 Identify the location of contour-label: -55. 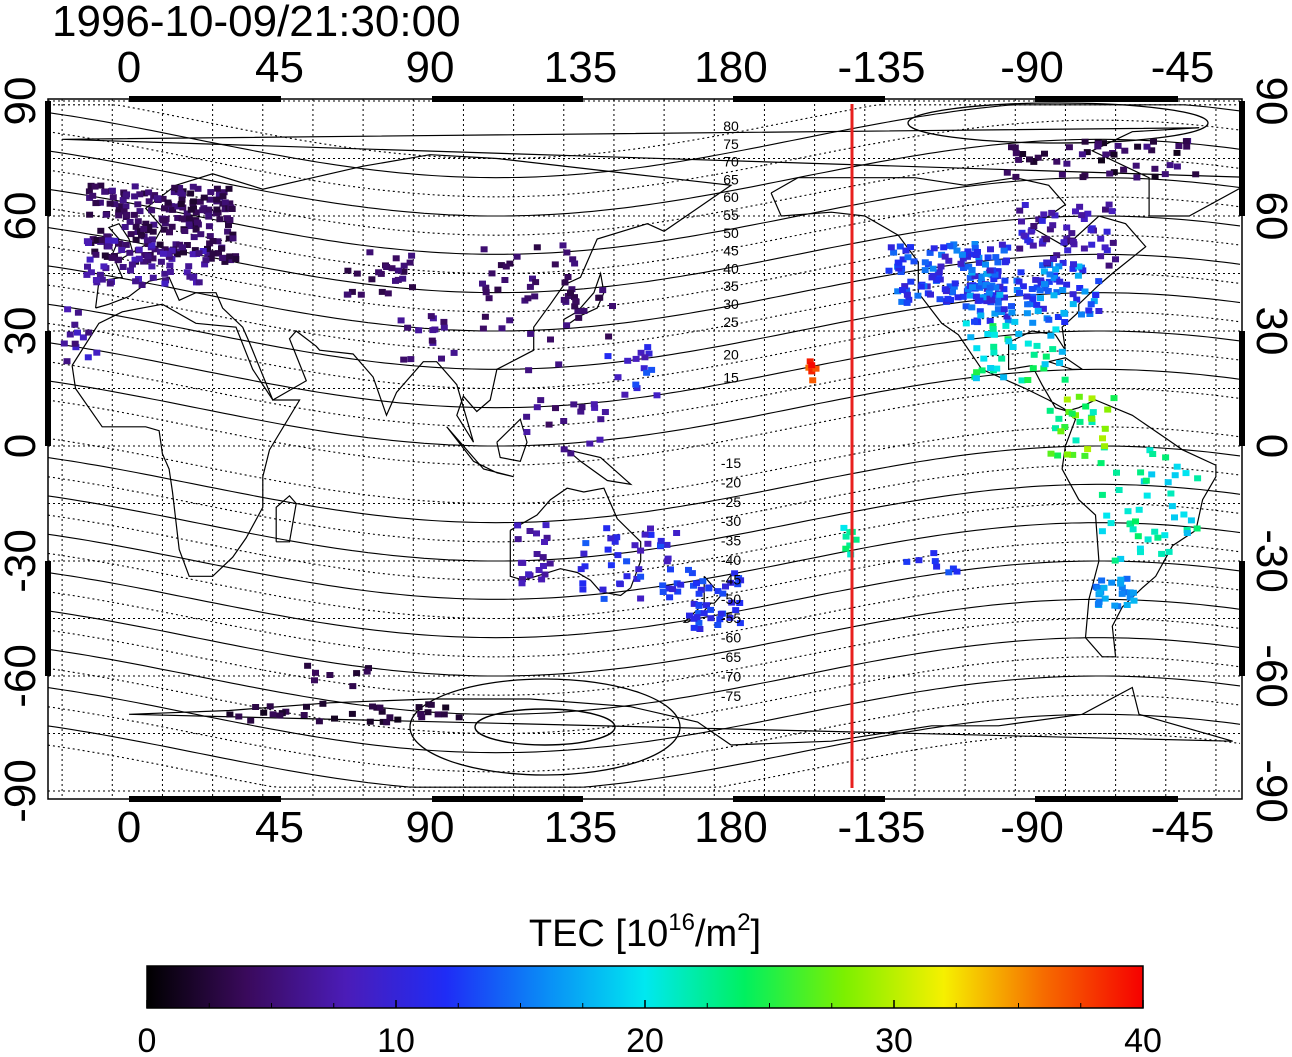
(731, 618).